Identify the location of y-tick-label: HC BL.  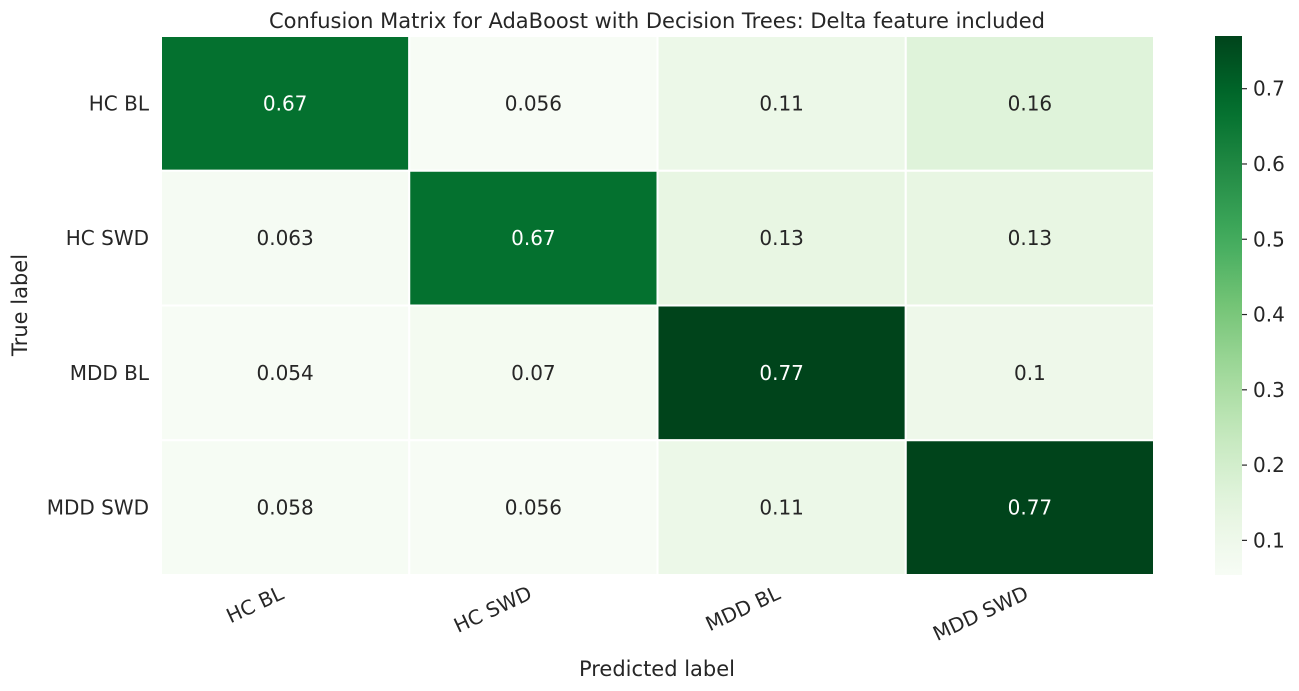
(119, 103).